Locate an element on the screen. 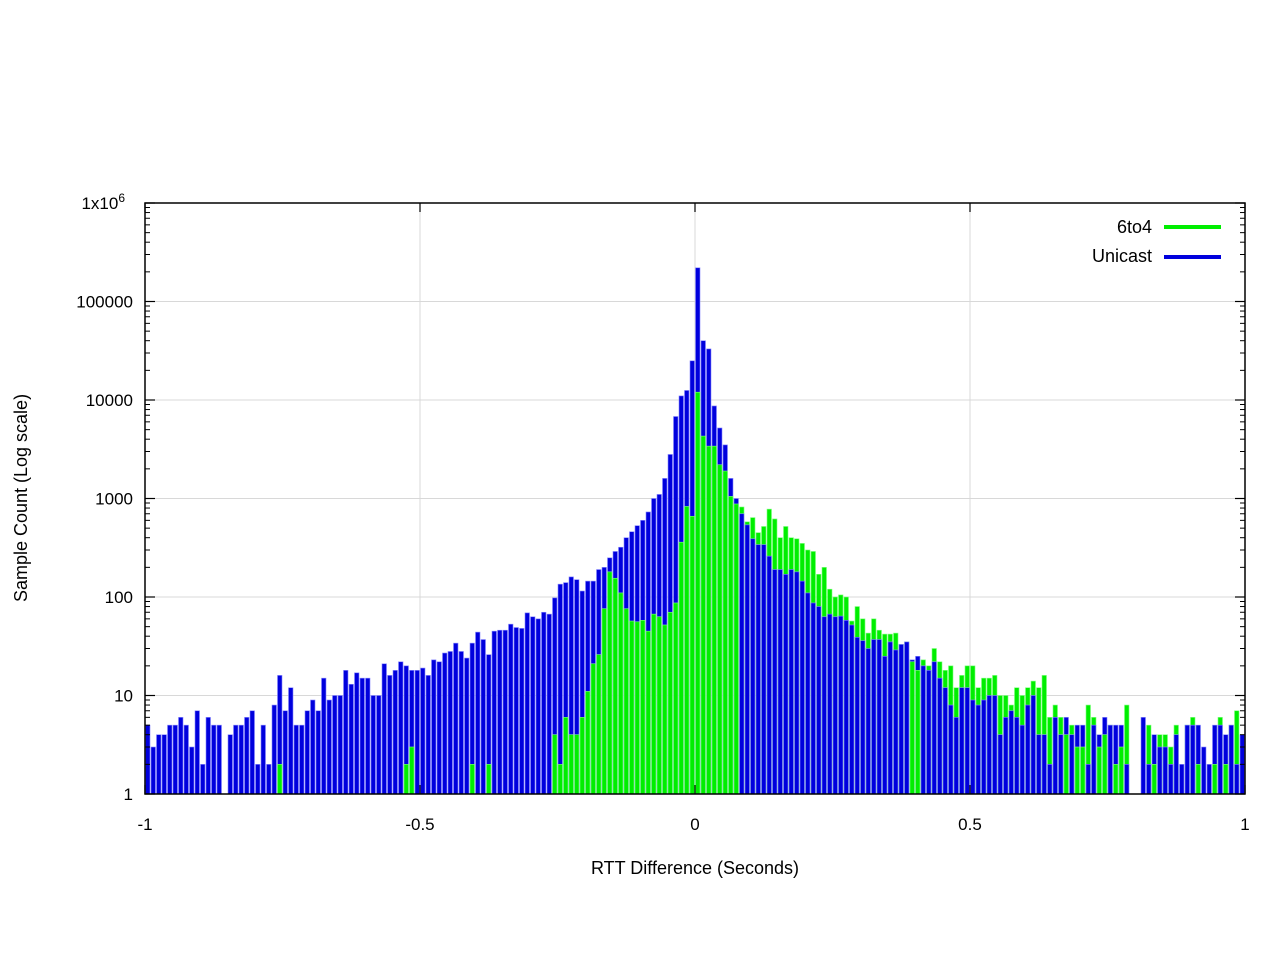 This screenshot has width=1280, height=960. x-tick-label: 1 is located at coordinates (1244, 824).